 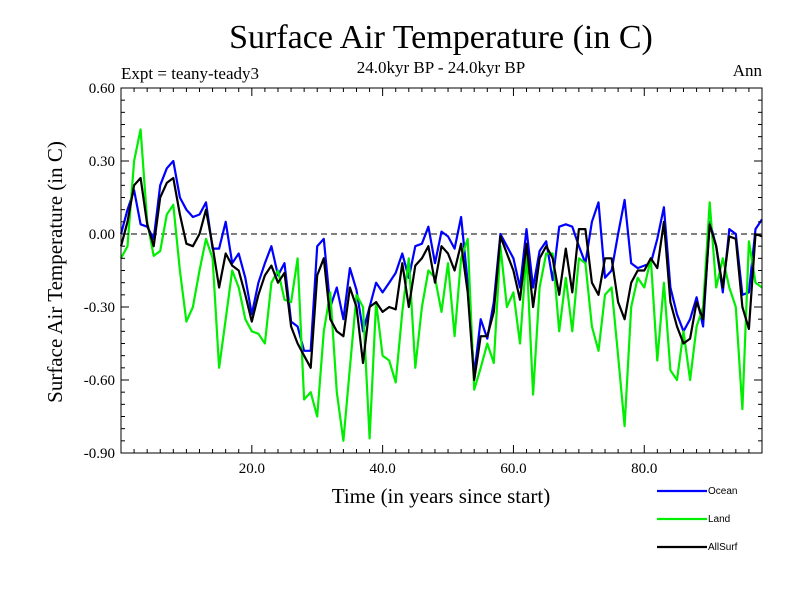 I want to click on x-tick-label: 20.0, so click(x=252, y=469).